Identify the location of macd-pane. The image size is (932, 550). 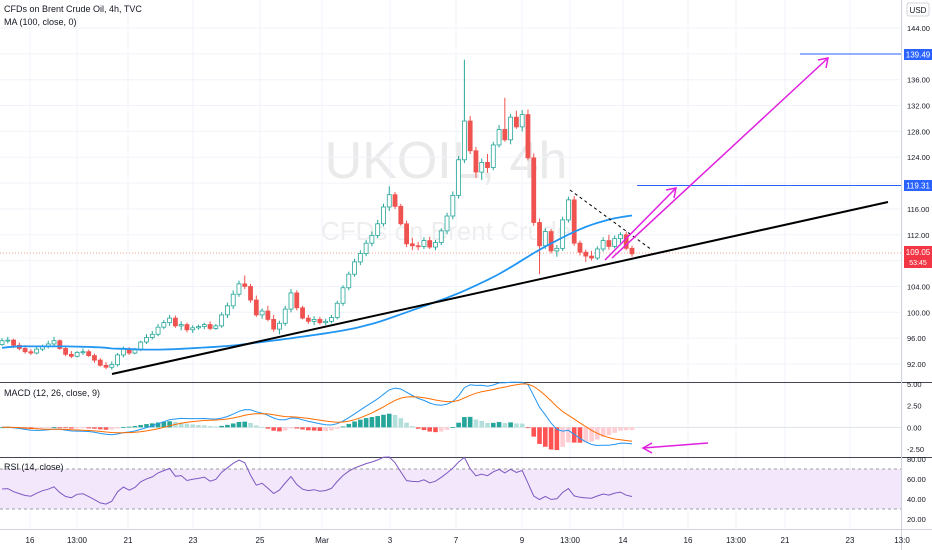
(450, 416).